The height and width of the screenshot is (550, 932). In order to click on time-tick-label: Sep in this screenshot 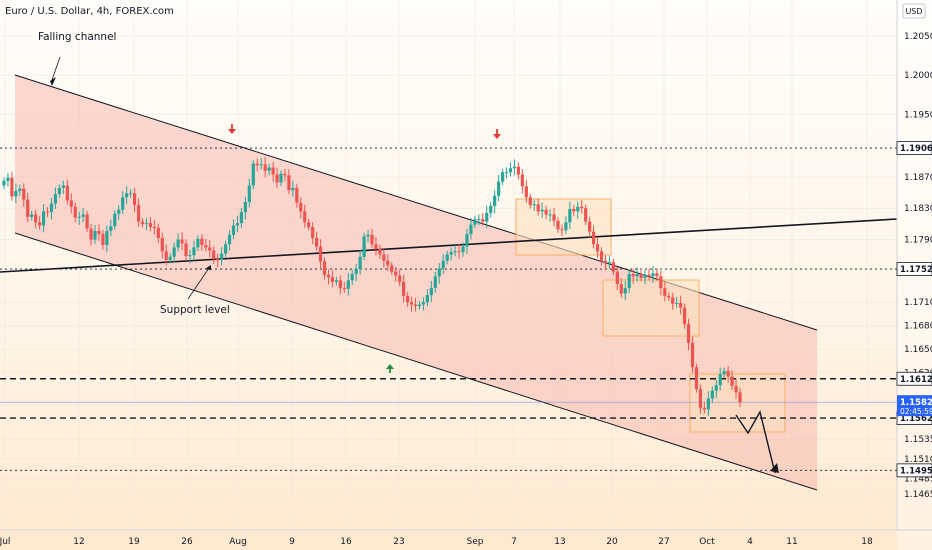, I will do `click(475, 542)`.